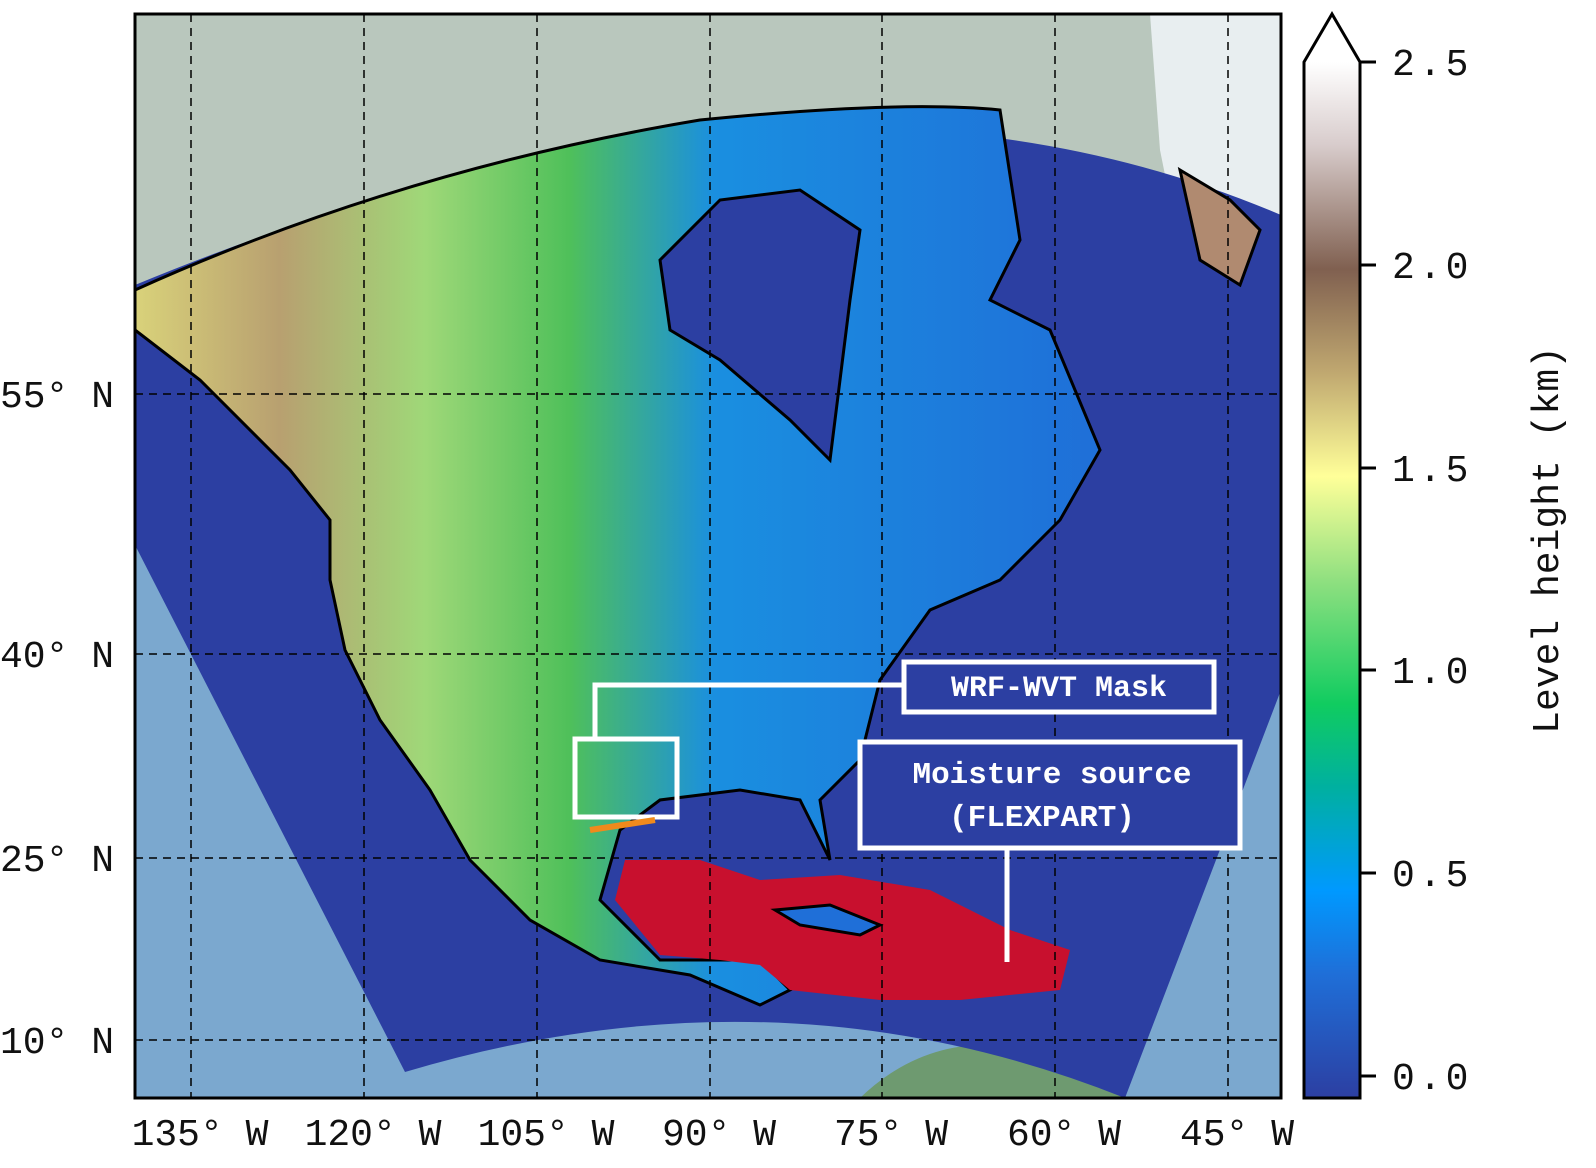 The height and width of the screenshot is (1168, 1596). What do you see at coordinates (1432, 1079) in the screenshot?
I see `colorbar-tick: 0.0` at bounding box center [1432, 1079].